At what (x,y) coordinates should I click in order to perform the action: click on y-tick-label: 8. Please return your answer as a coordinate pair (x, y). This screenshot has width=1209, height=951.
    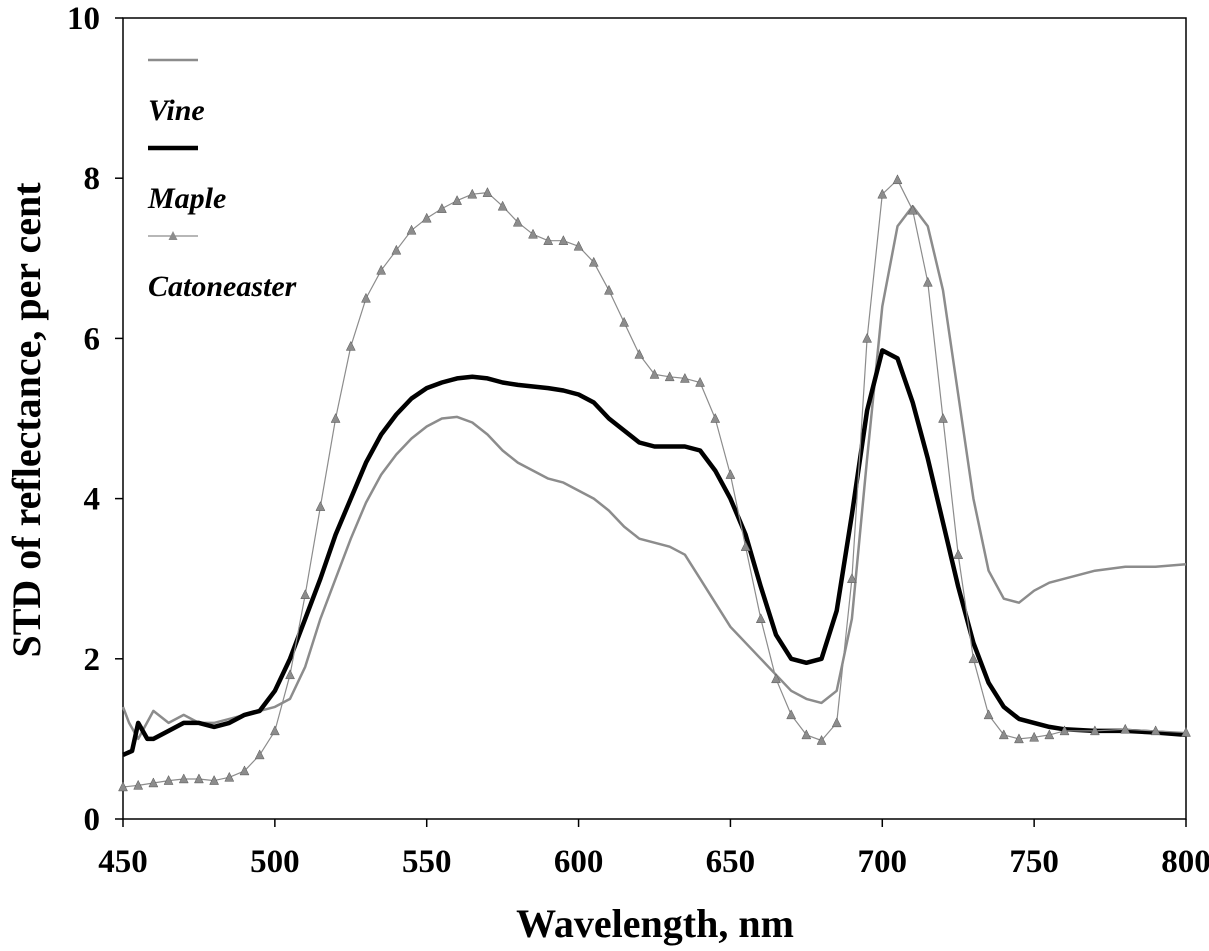
    Looking at the image, I should click on (92, 179).